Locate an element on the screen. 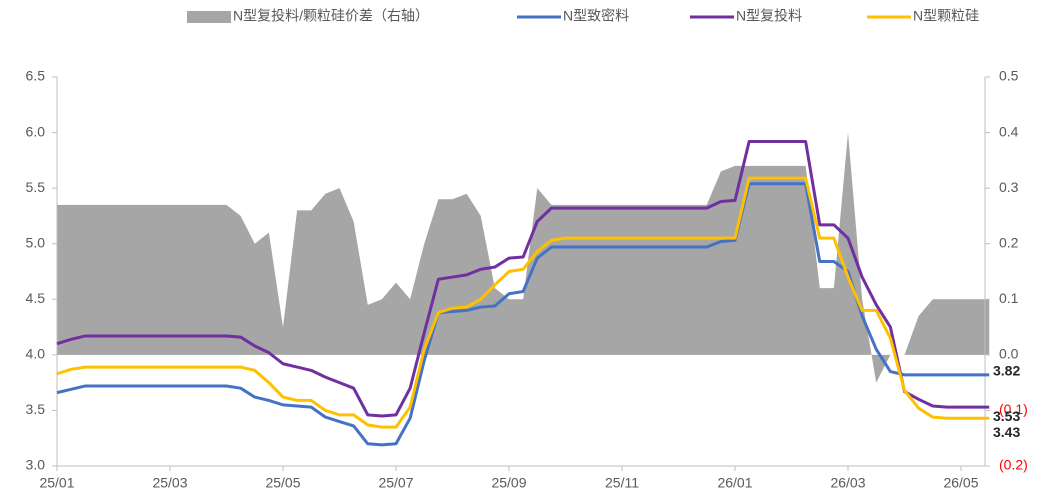  y-tick-label: 5.0 is located at coordinates (36, 242).